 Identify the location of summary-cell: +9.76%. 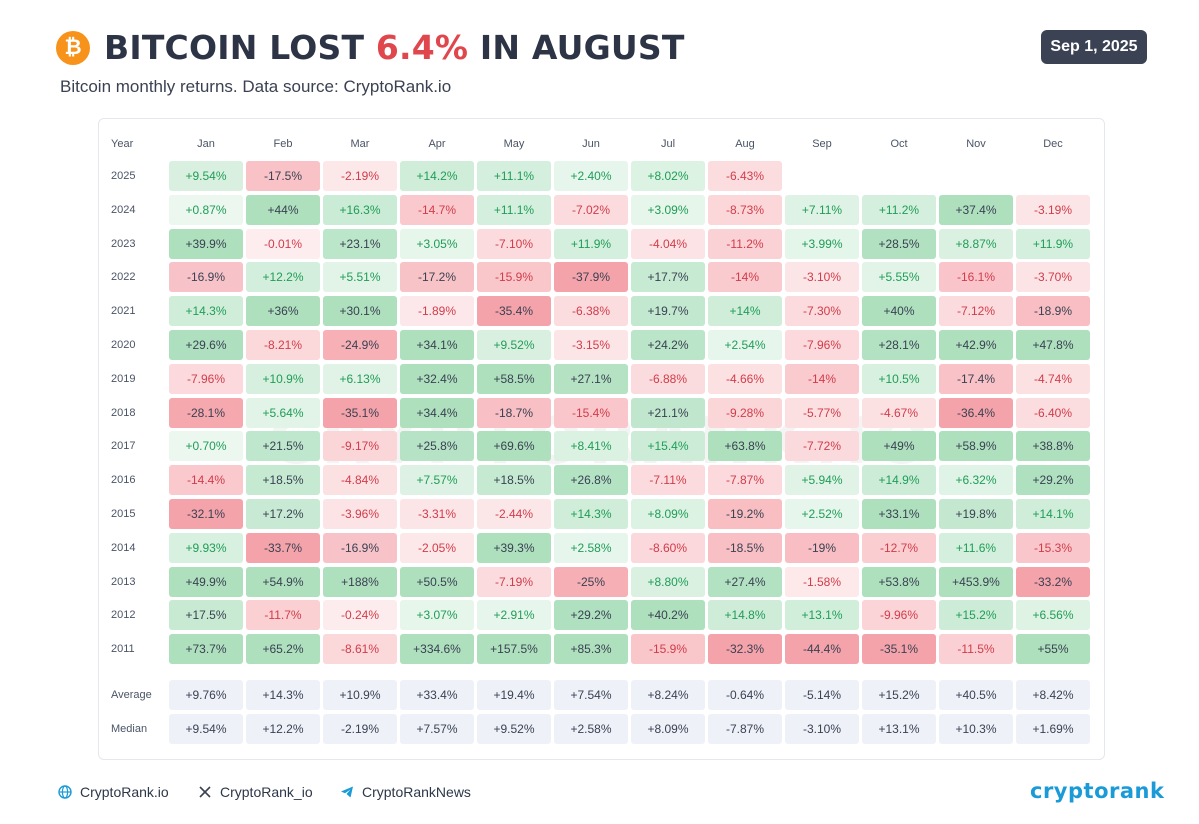
(206, 695).